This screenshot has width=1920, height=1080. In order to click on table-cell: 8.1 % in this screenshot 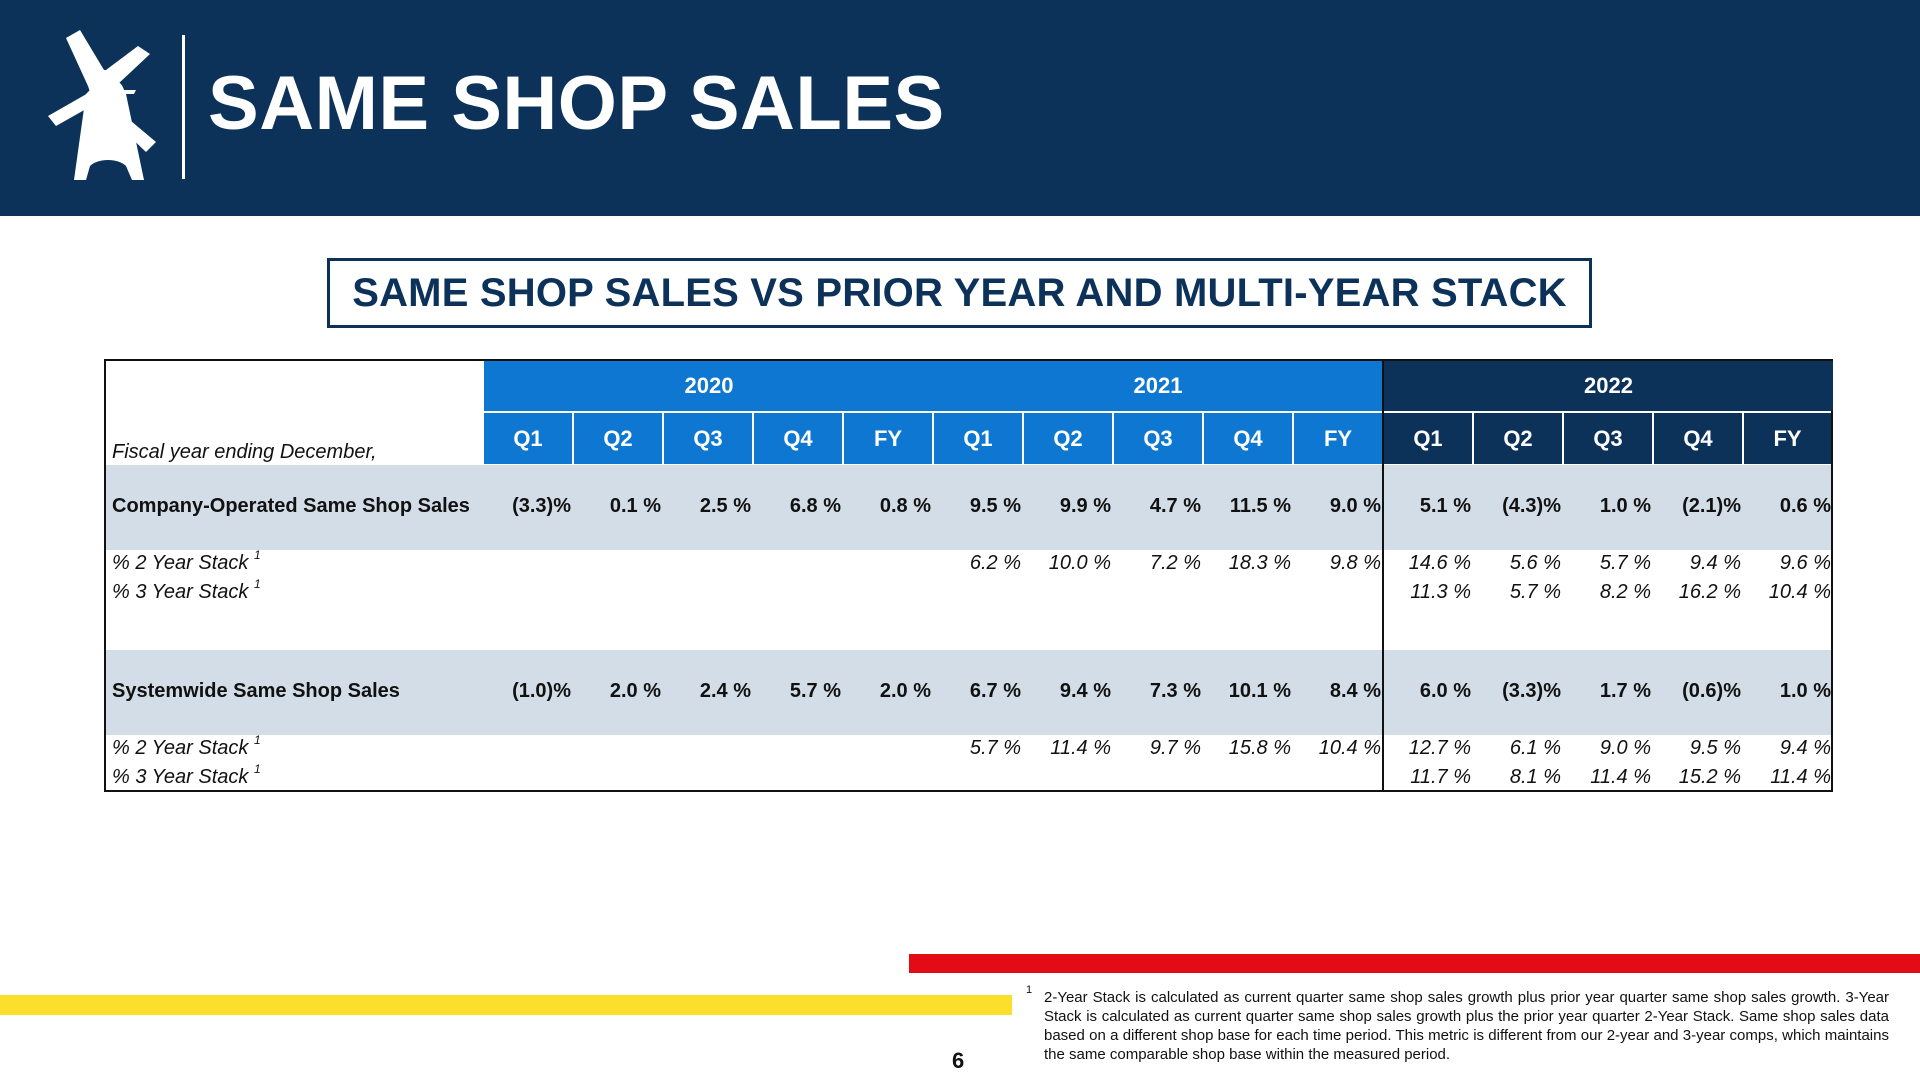, I will do `click(1535, 777)`.